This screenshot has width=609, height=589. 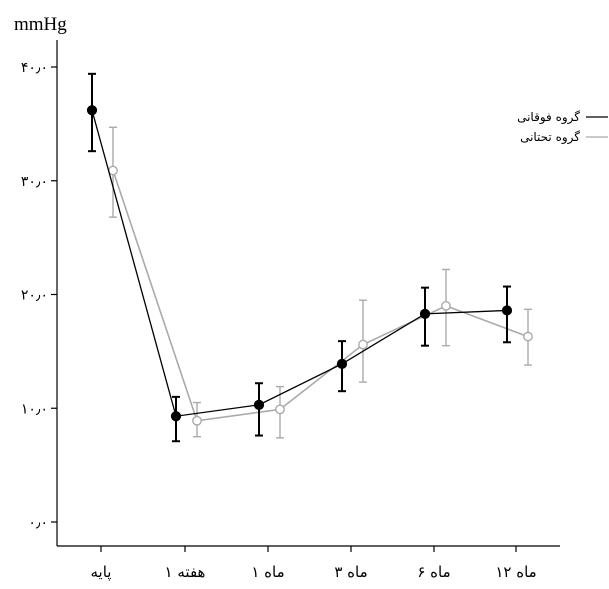 What do you see at coordinates (34, 409) in the screenshot?
I see `y-tick-label: ۱۰٫۰` at bounding box center [34, 409].